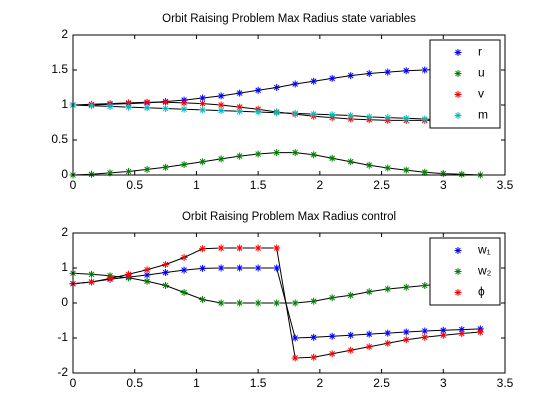  I want to click on x-tick-label: 3, so click(443, 383).